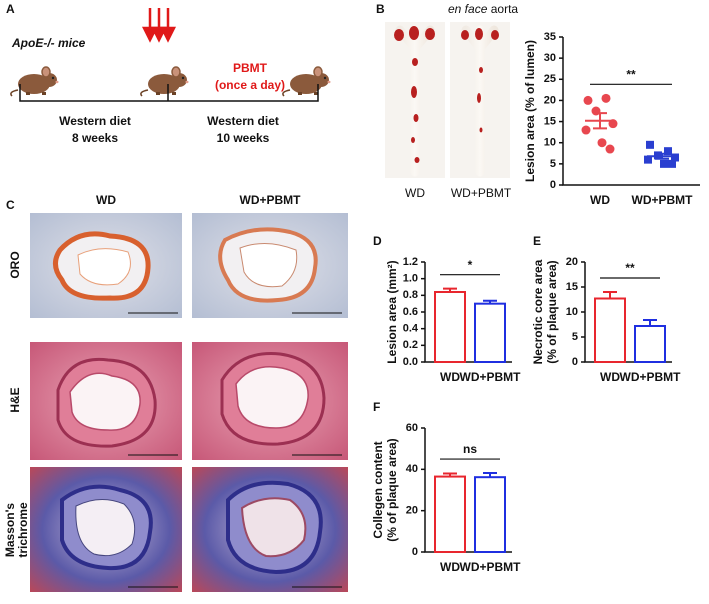 The width and height of the screenshot is (709, 604). What do you see at coordinates (415, 193) in the screenshot?
I see `image-label: WD` at bounding box center [415, 193].